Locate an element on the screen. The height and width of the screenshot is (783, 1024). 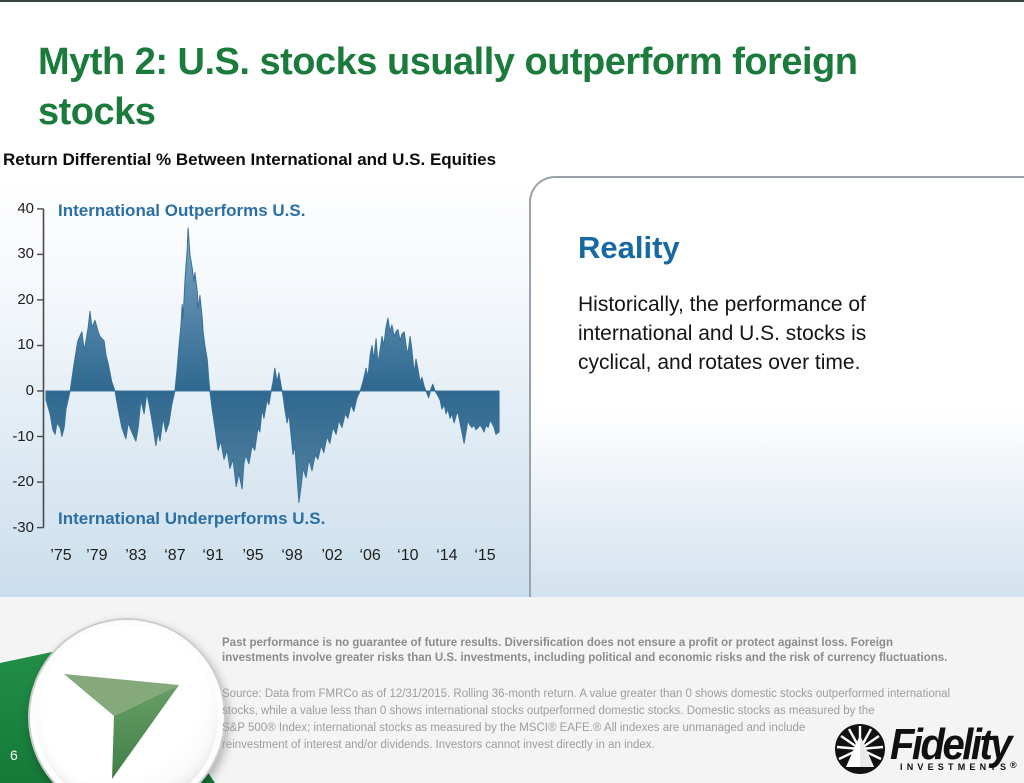
y-tick-label: 40 is located at coordinates (25, 208).